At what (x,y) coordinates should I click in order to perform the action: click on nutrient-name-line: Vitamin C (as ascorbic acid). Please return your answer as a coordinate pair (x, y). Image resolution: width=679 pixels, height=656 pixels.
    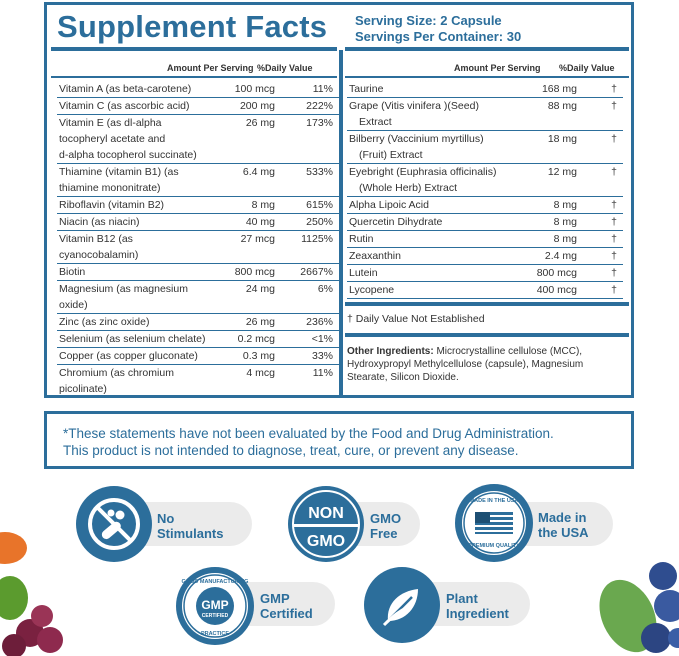
    Looking at the image, I should click on (124, 106).